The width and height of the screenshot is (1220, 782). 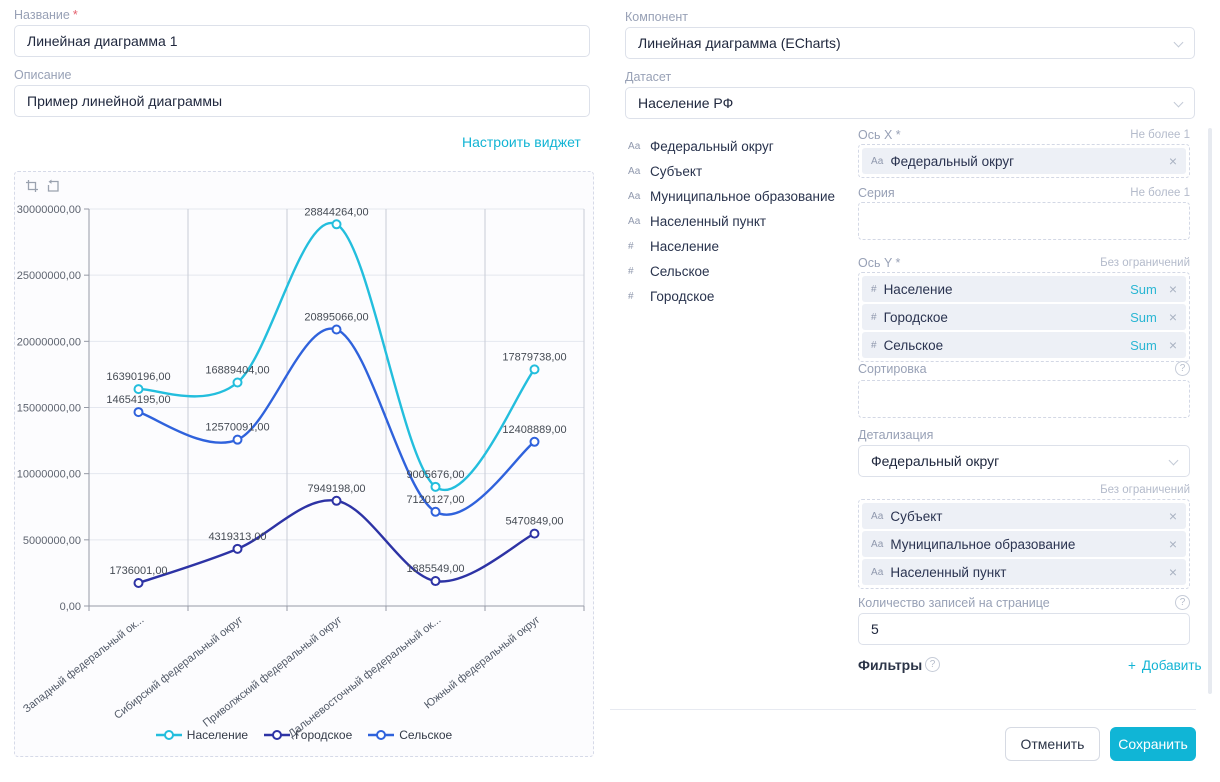 What do you see at coordinates (49, 276) in the screenshot?
I see `svg-text: 25000000,00` at bounding box center [49, 276].